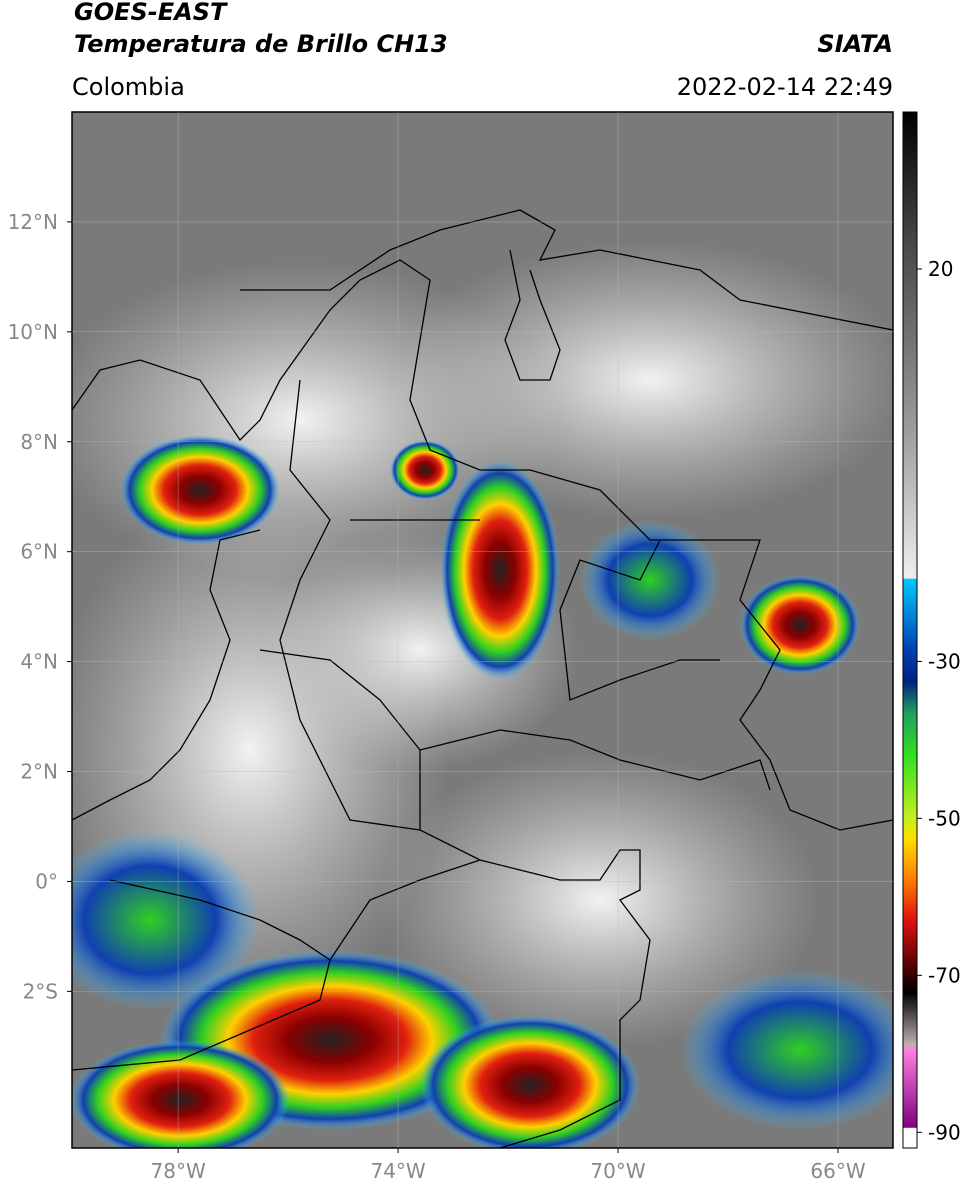  Describe the element at coordinates (944, 818) in the screenshot. I see `colorbar-tick-label: -50` at that location.